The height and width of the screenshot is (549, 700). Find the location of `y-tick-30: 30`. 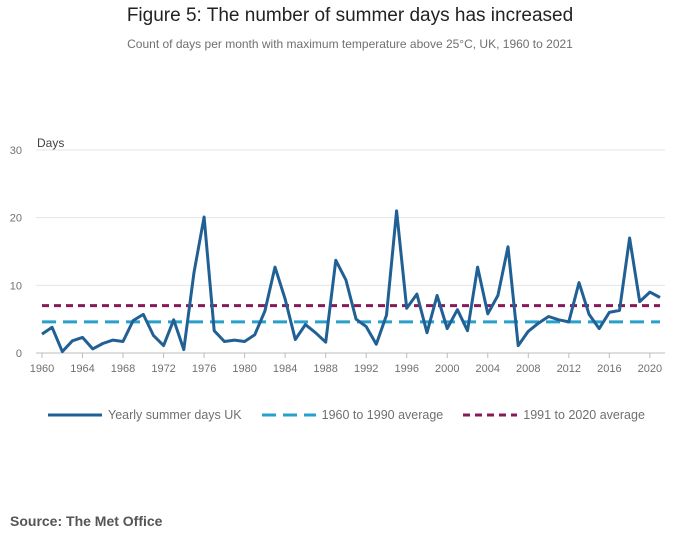

y-tick-30: 30 is located at coordinates (16, 151).